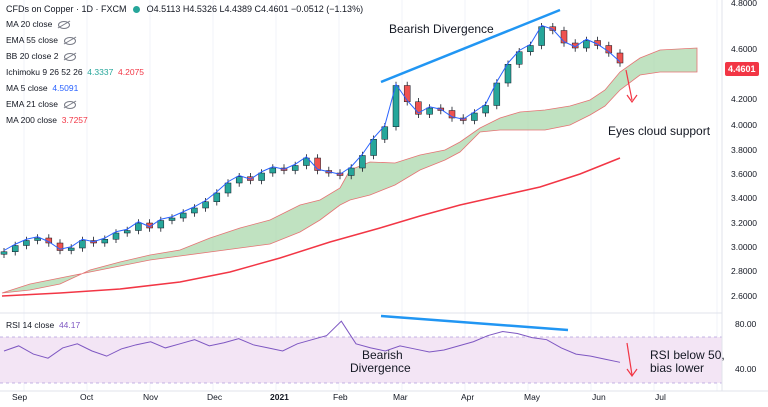 Image resolution: width=768 pixels, height=407 pixels. What do you see at coordinates (380, 368) in the screenshot?
I see `annotation-rsi-divergence: Divergence` at bounding box center [380, 368].